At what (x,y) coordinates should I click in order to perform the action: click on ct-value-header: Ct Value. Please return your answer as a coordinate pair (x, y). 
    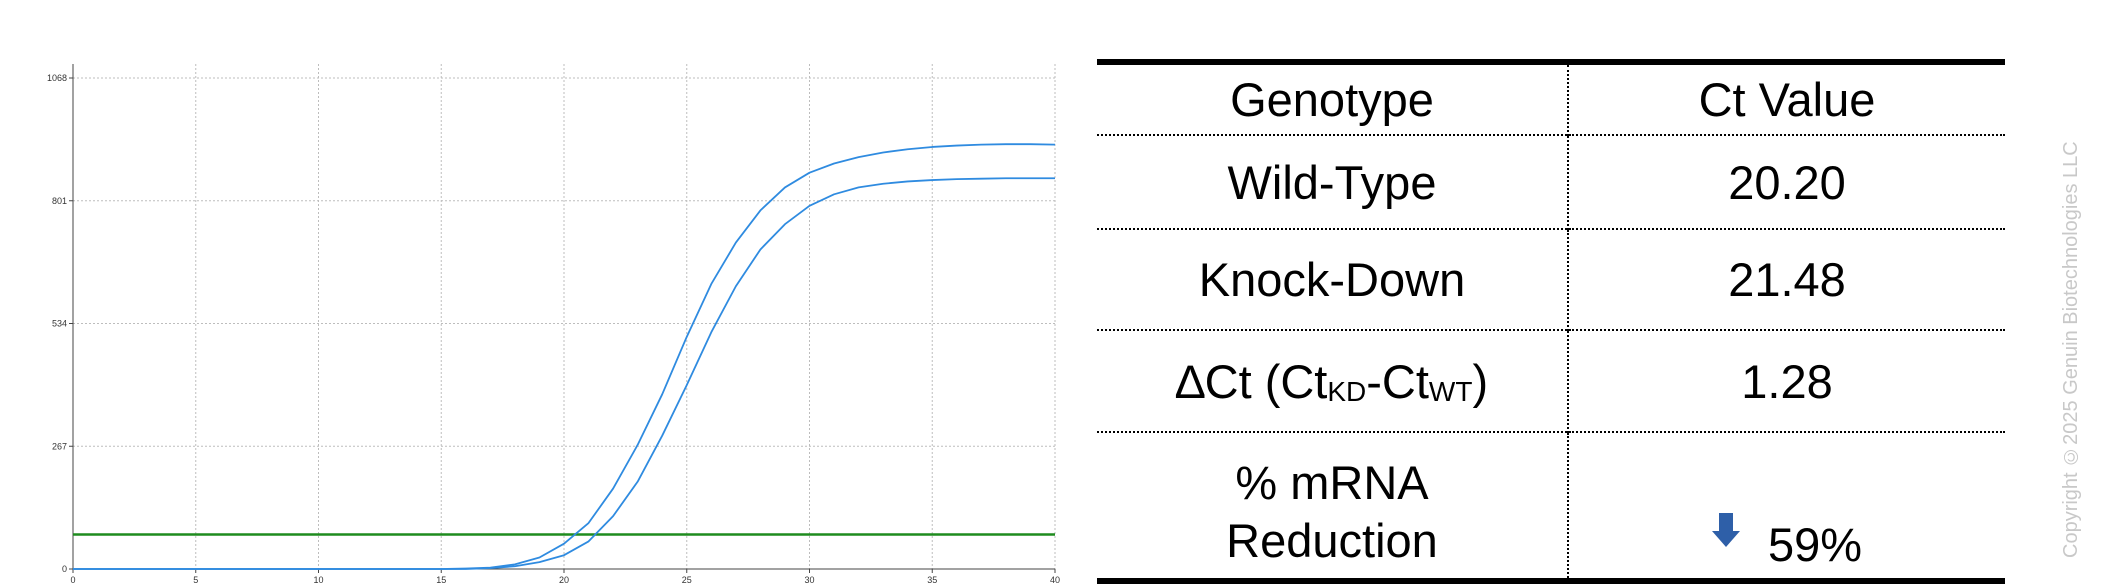
    Looking at the image, I should click on (1787, 99).